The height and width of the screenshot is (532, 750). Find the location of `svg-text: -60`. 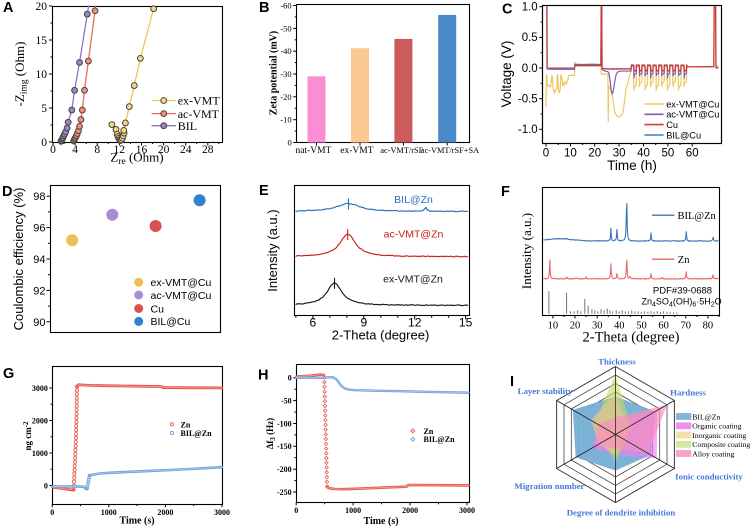

svg-text: -60 is located at coordinates (285, 6).